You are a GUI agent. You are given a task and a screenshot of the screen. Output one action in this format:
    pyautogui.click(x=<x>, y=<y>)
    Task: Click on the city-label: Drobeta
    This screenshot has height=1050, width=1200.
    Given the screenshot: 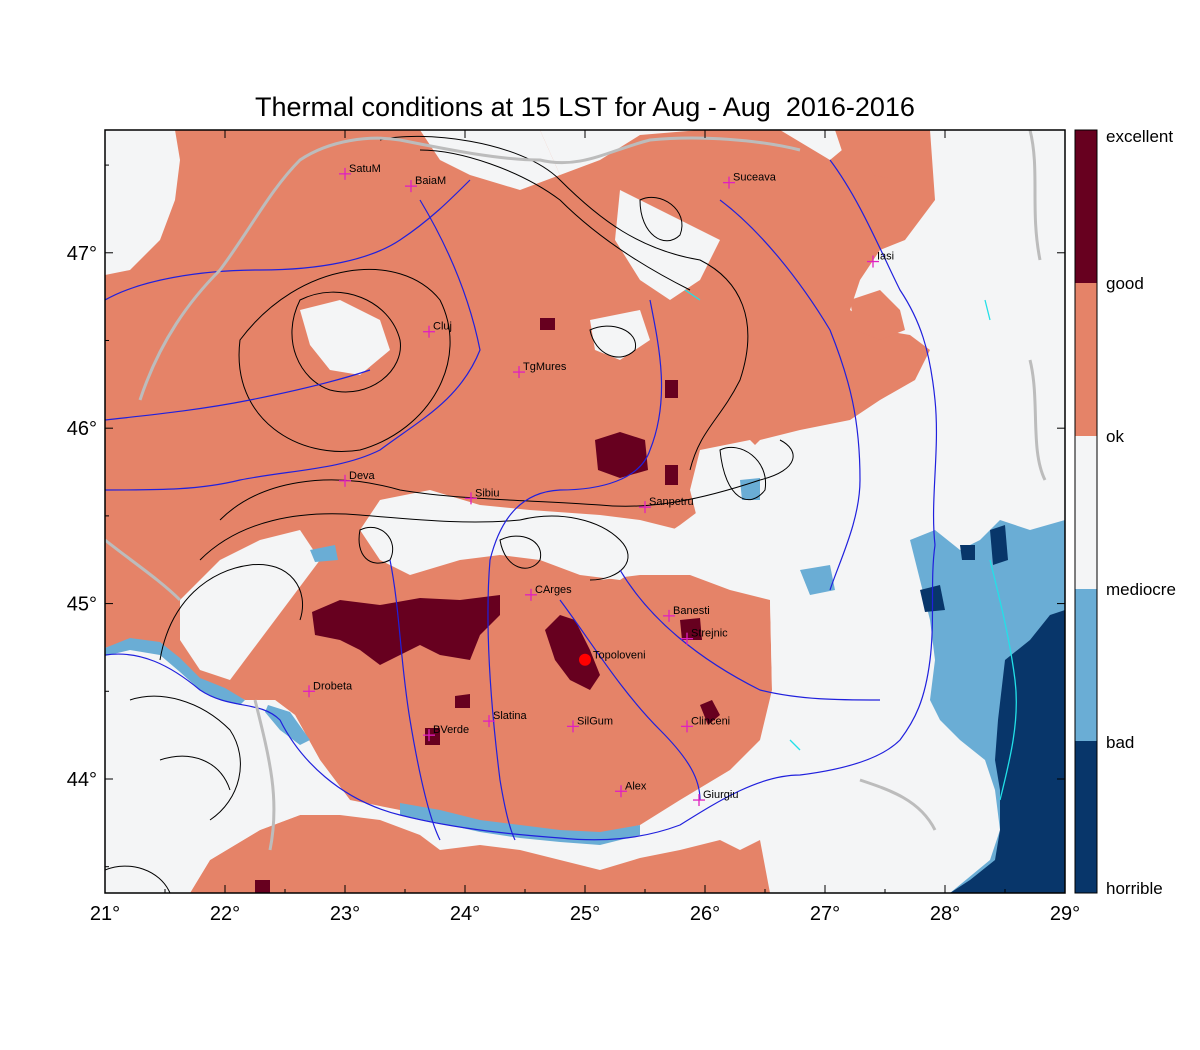 What is the action you would take?
    pyautogui.click(x=333, y=686)
    